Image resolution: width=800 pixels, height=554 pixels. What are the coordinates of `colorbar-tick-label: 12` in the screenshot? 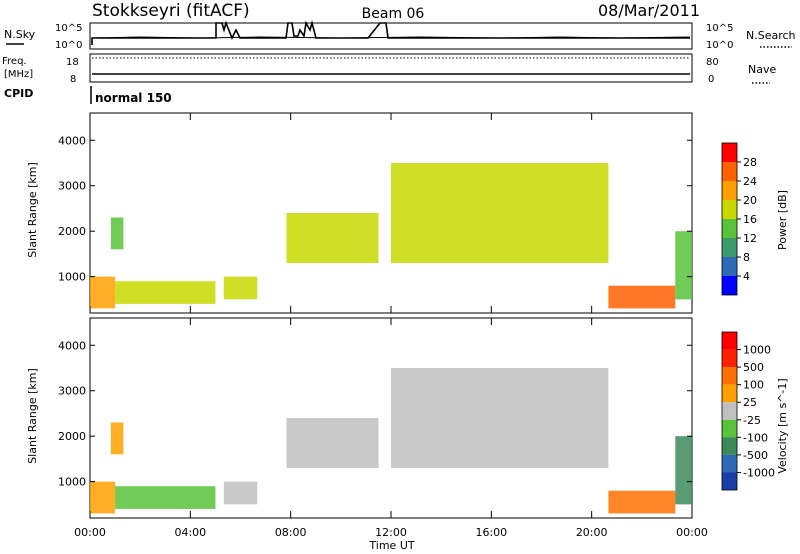 It's located at (750, 238).